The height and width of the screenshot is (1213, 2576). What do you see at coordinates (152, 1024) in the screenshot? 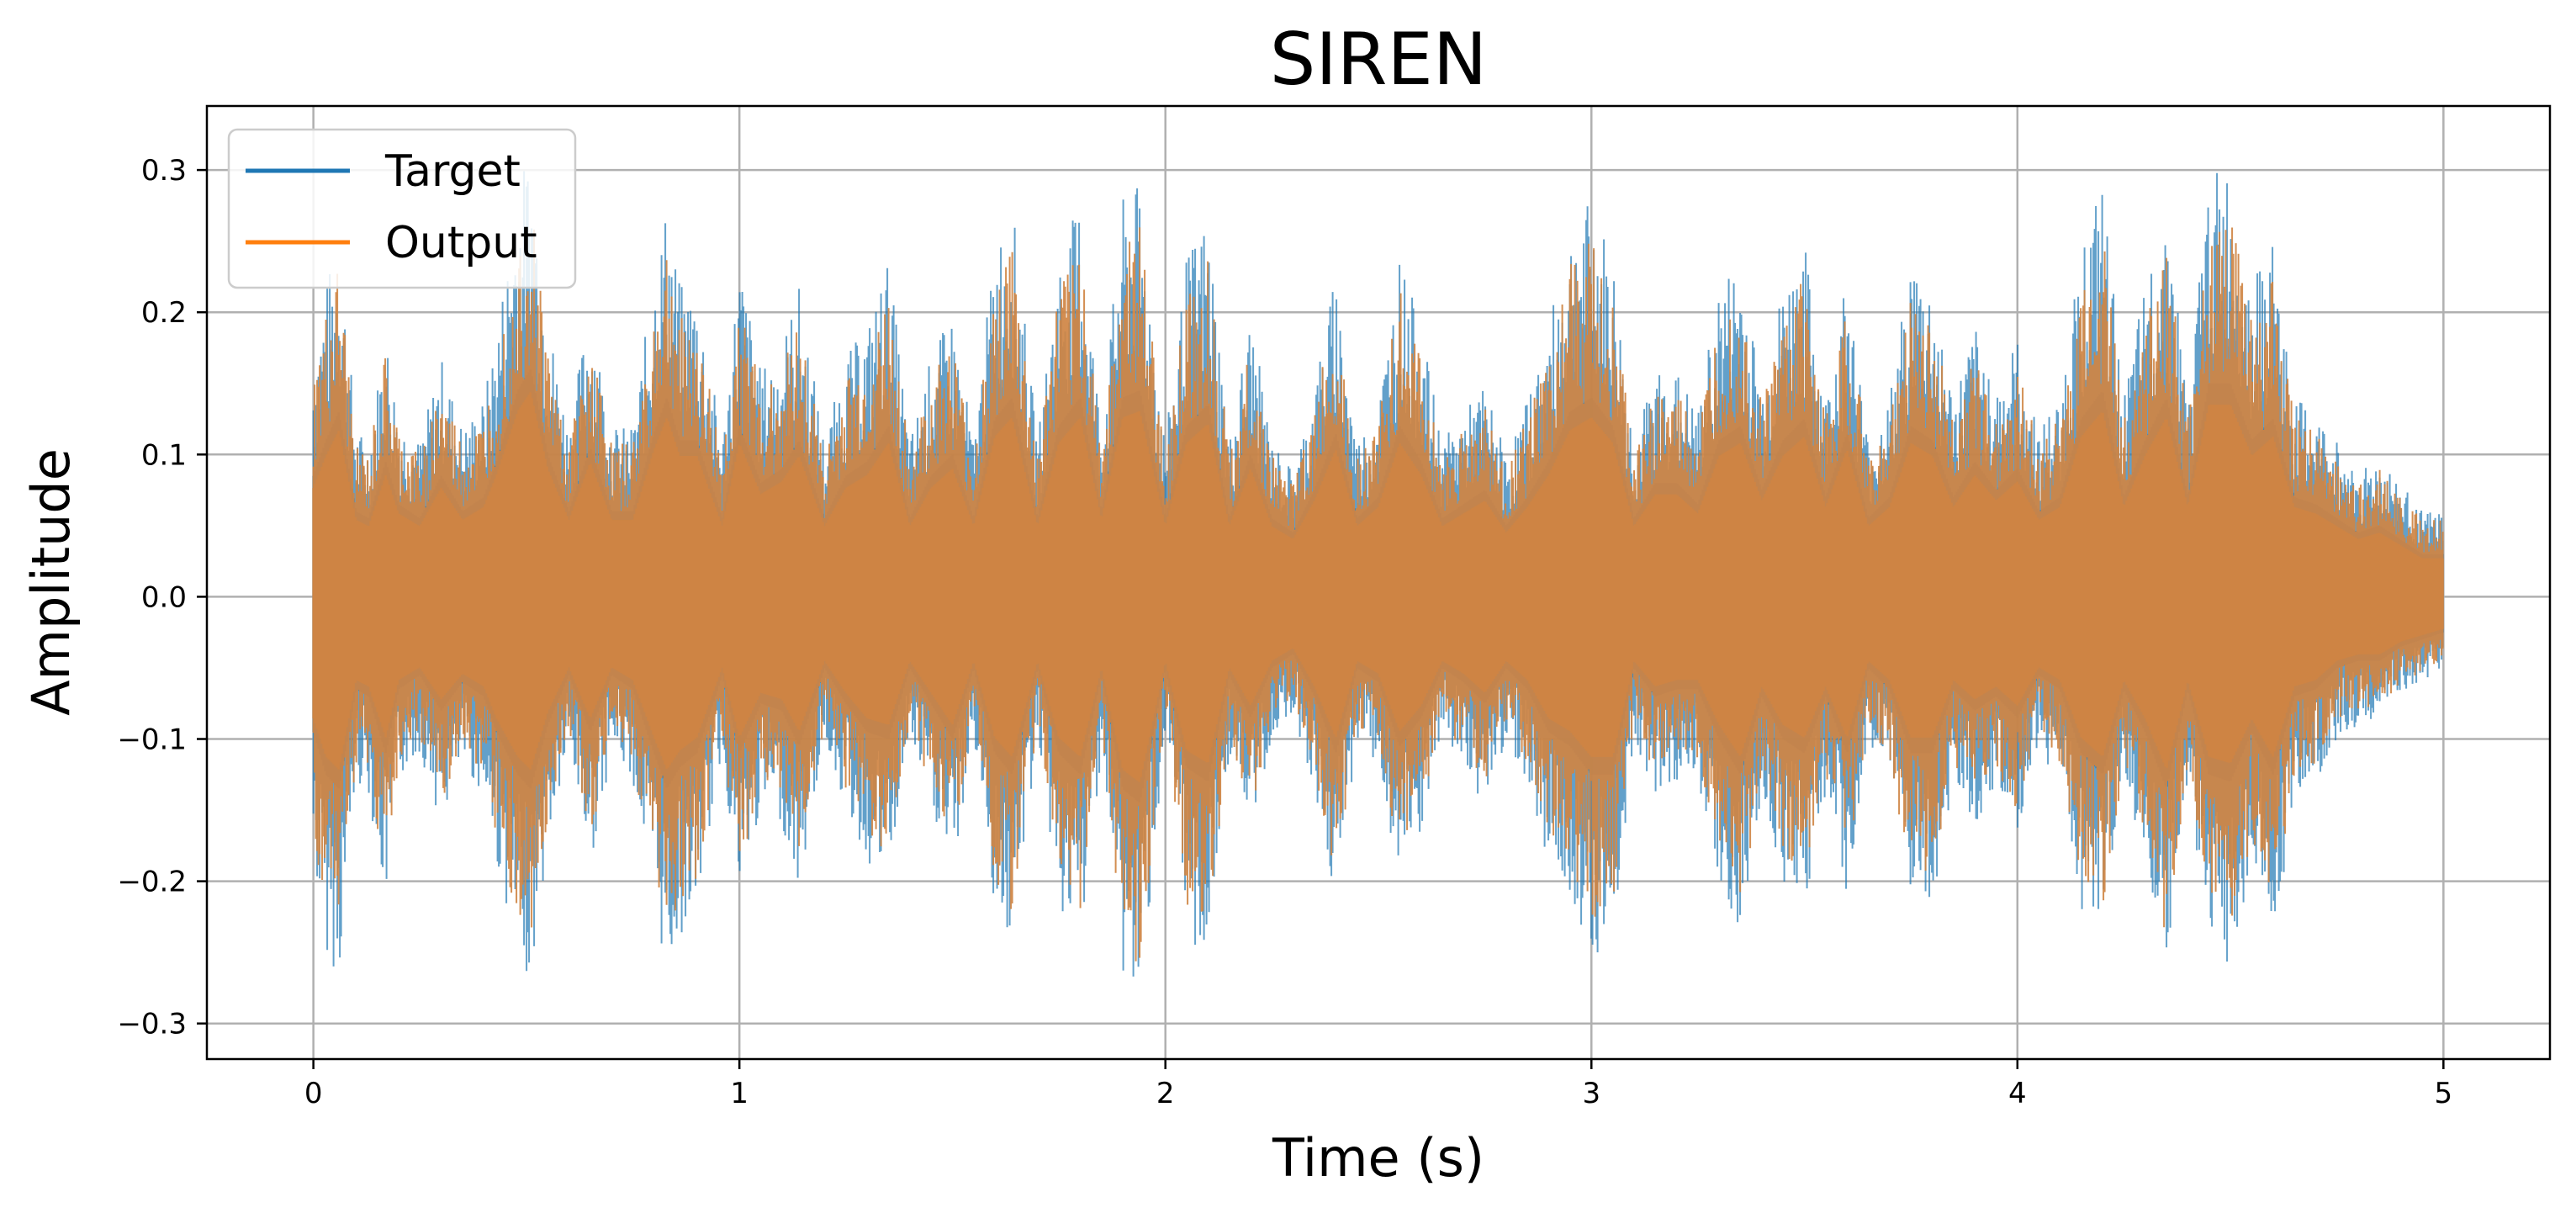
I see `y-tick-label: −0.3` at bounding box center [152, 1024].